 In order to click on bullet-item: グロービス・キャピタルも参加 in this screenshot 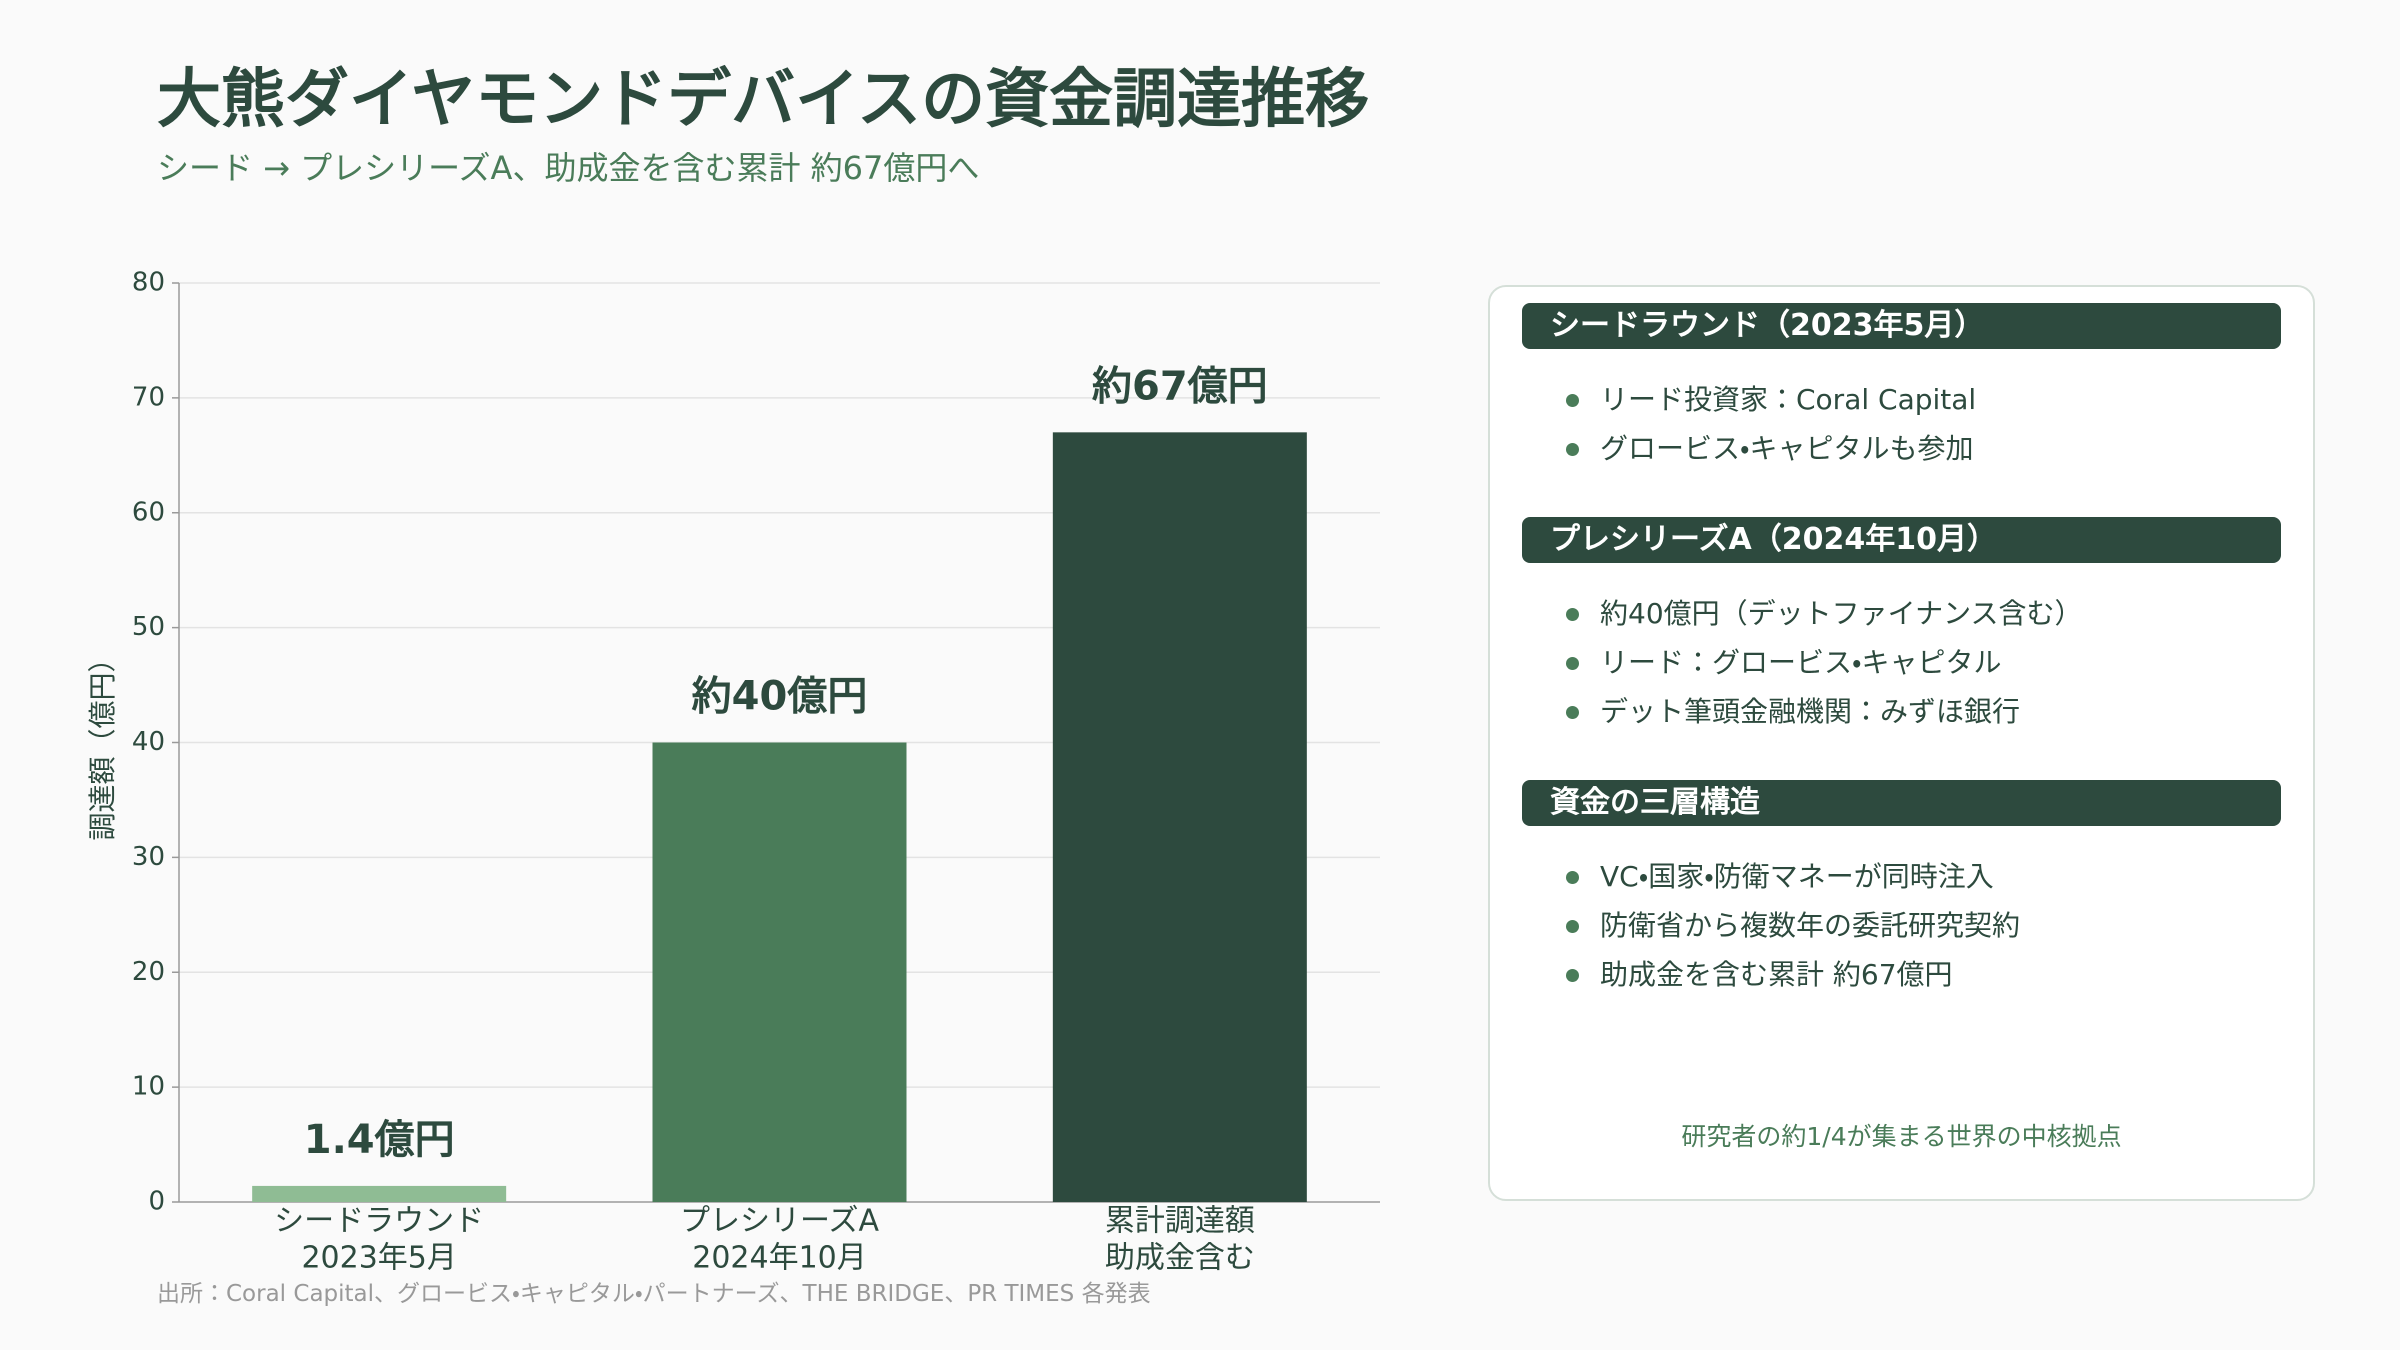, I will do `click(1923, 448)`.